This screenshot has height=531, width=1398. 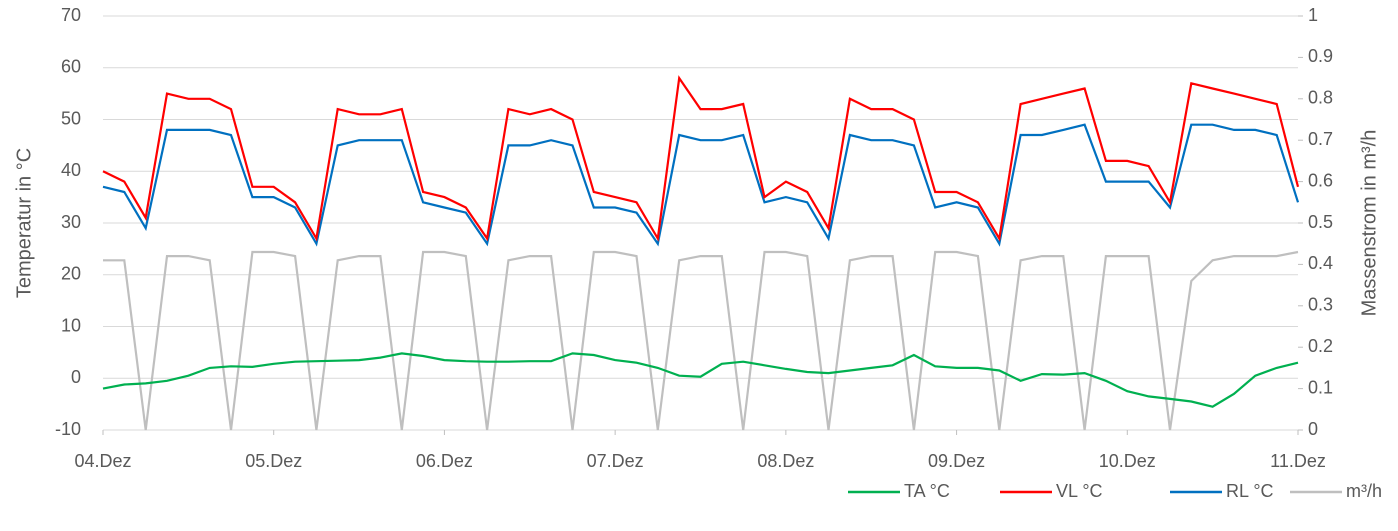 I want to click on y2-axis-label: Massenstrom in m³/h, so click(x=1369, y=223).